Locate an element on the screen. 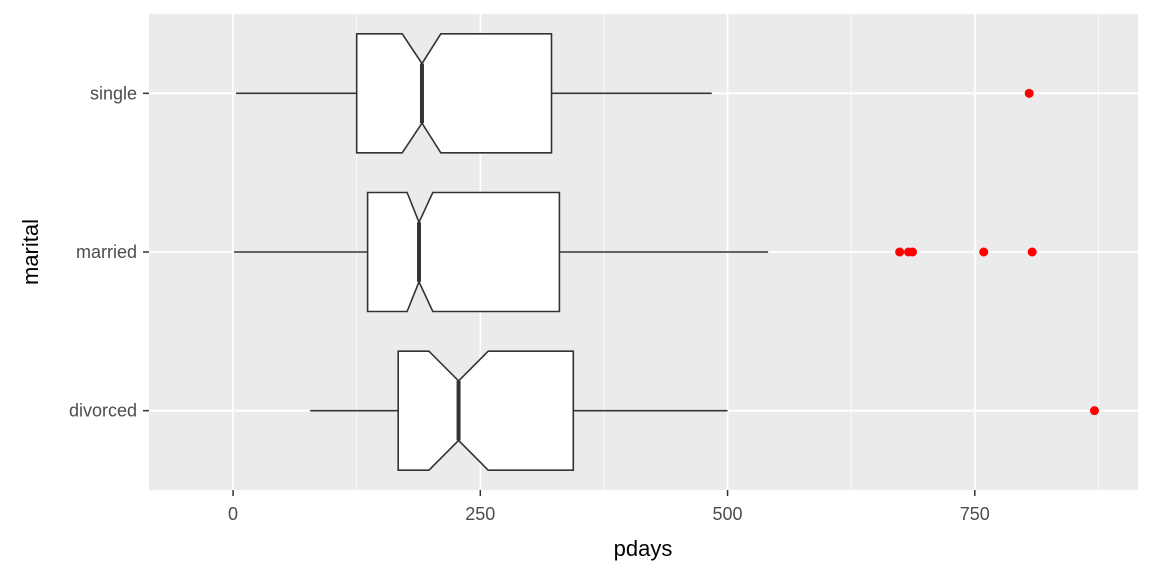 The image size is (1152, 576). x-tick-label: 0 is located at coordinates (233, 514).